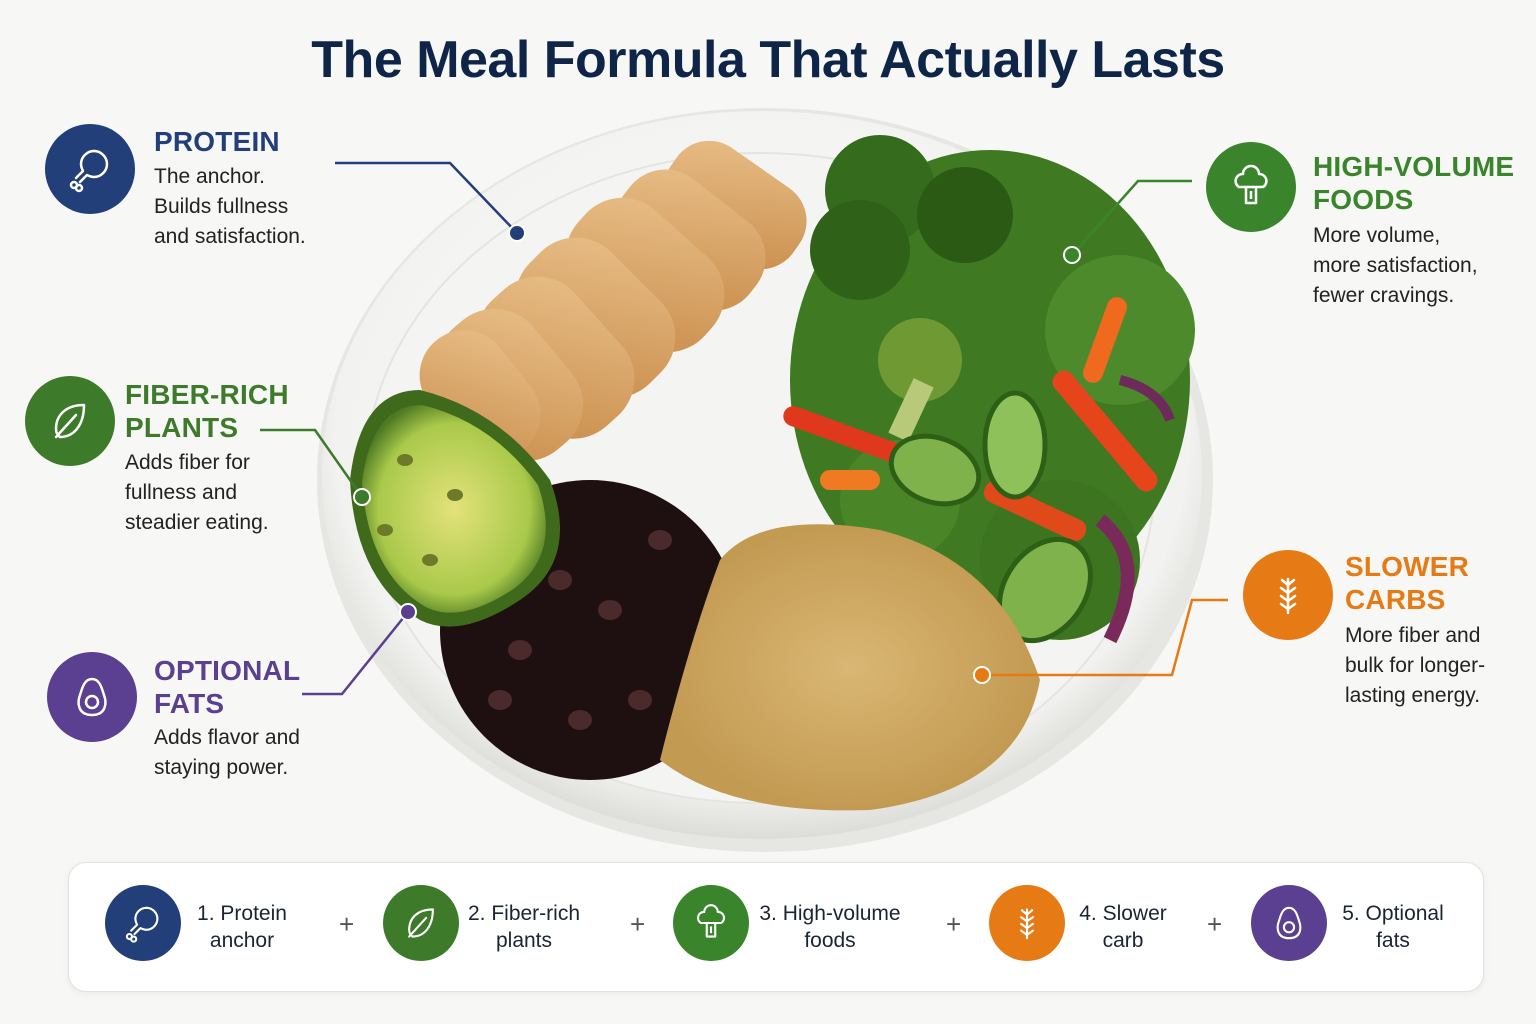 The width and height of the screenshot is (1536, 1024). I want to click on summary-carbs-badge, so click(1027, 923).